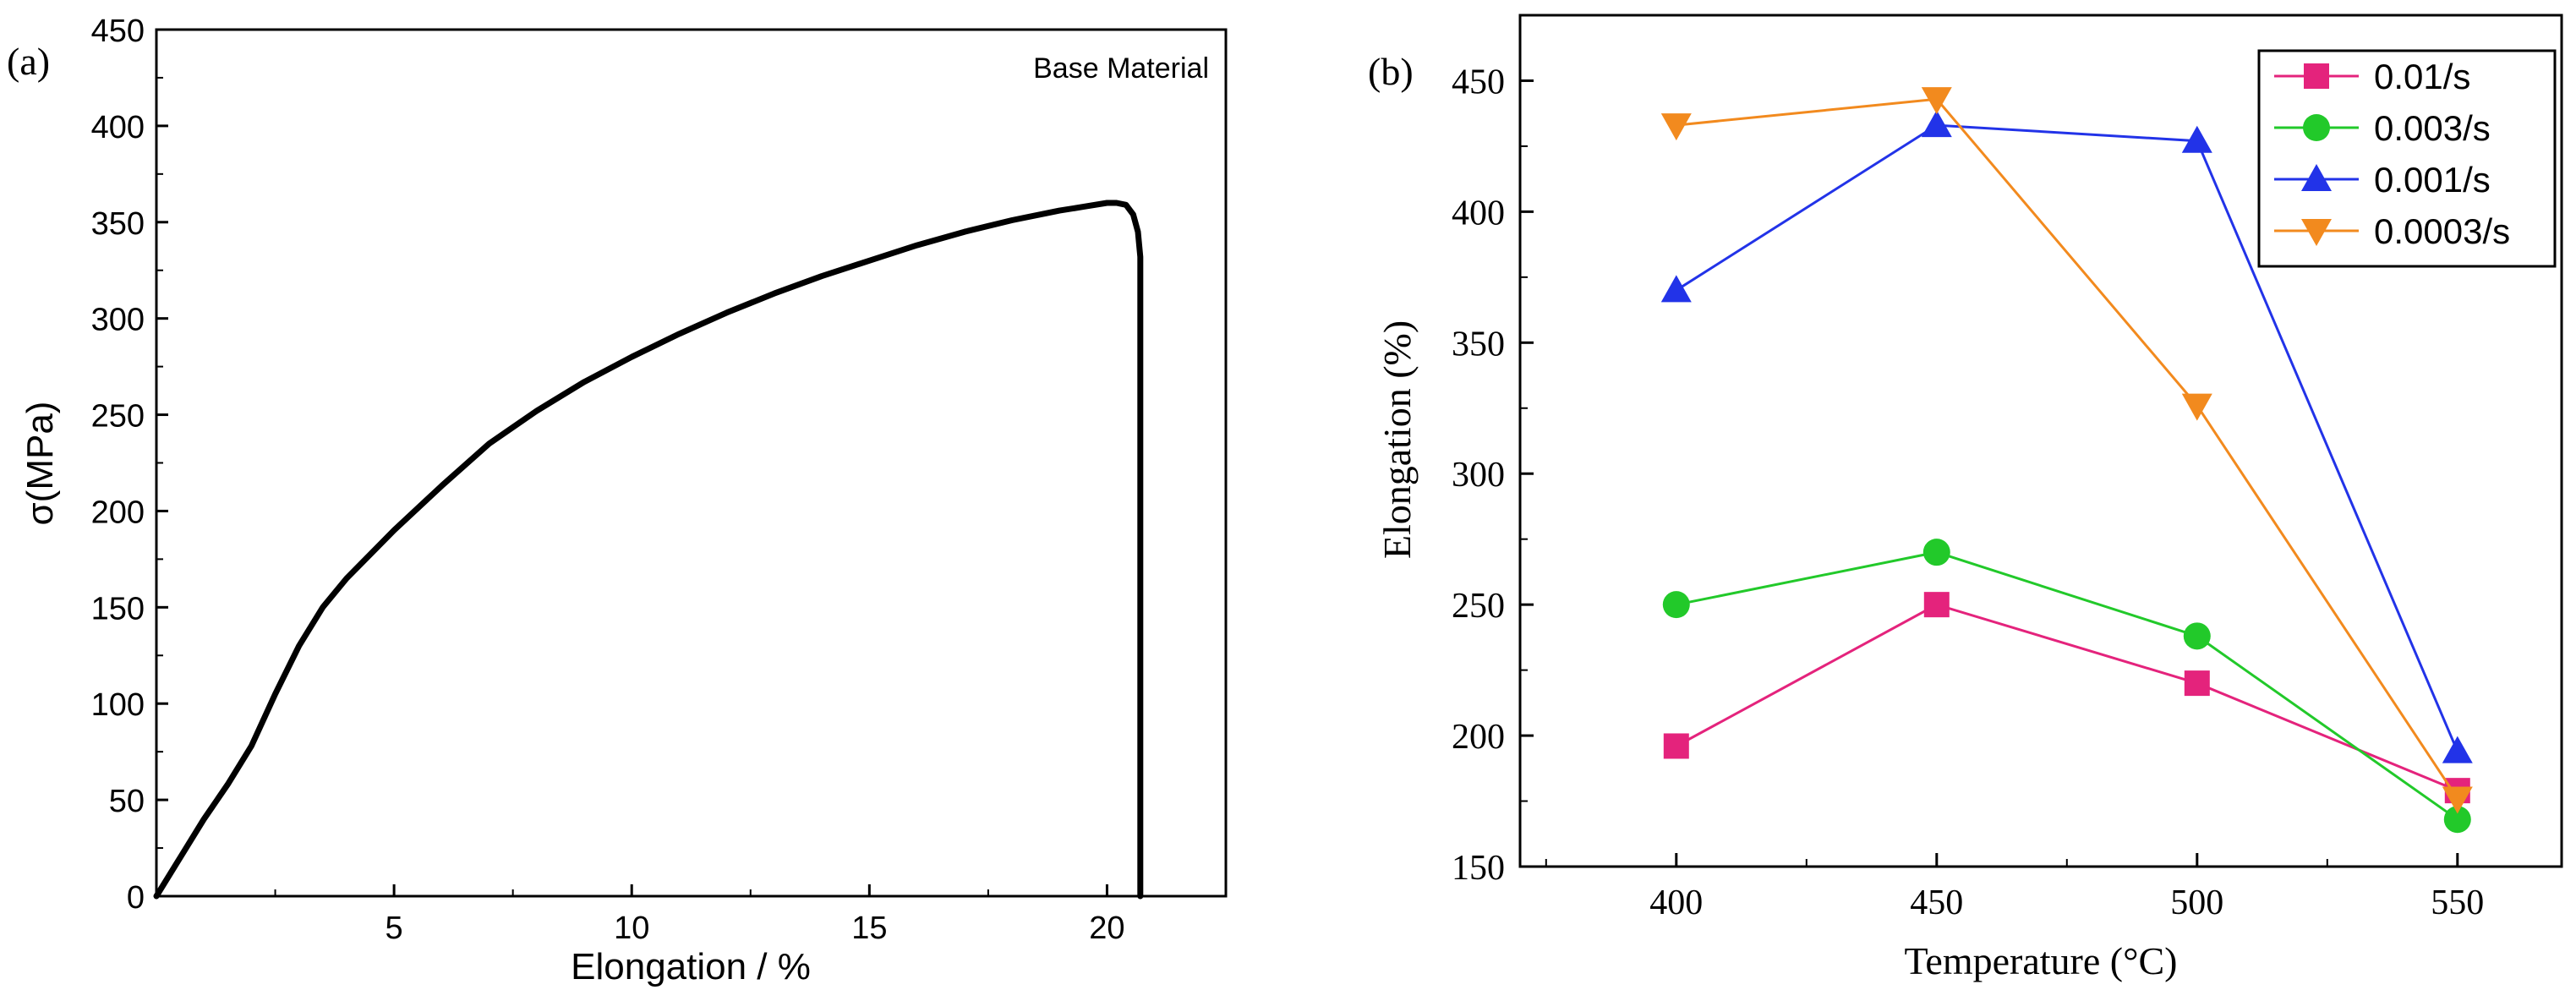 The height and width of the screenshot is (1001, 2576). Describe the element at coordinates (1391, 71) in the screenshot. I see `panel-b-label: (b)` at that location.